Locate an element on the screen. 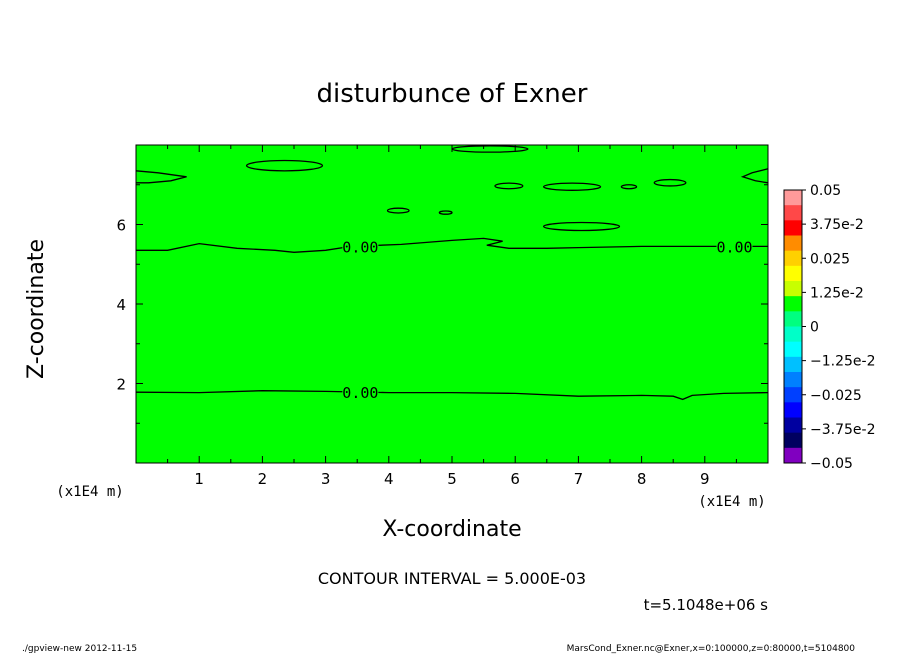  x-axis-unit: (x1E4 m) is located at coordinates (731, 502).